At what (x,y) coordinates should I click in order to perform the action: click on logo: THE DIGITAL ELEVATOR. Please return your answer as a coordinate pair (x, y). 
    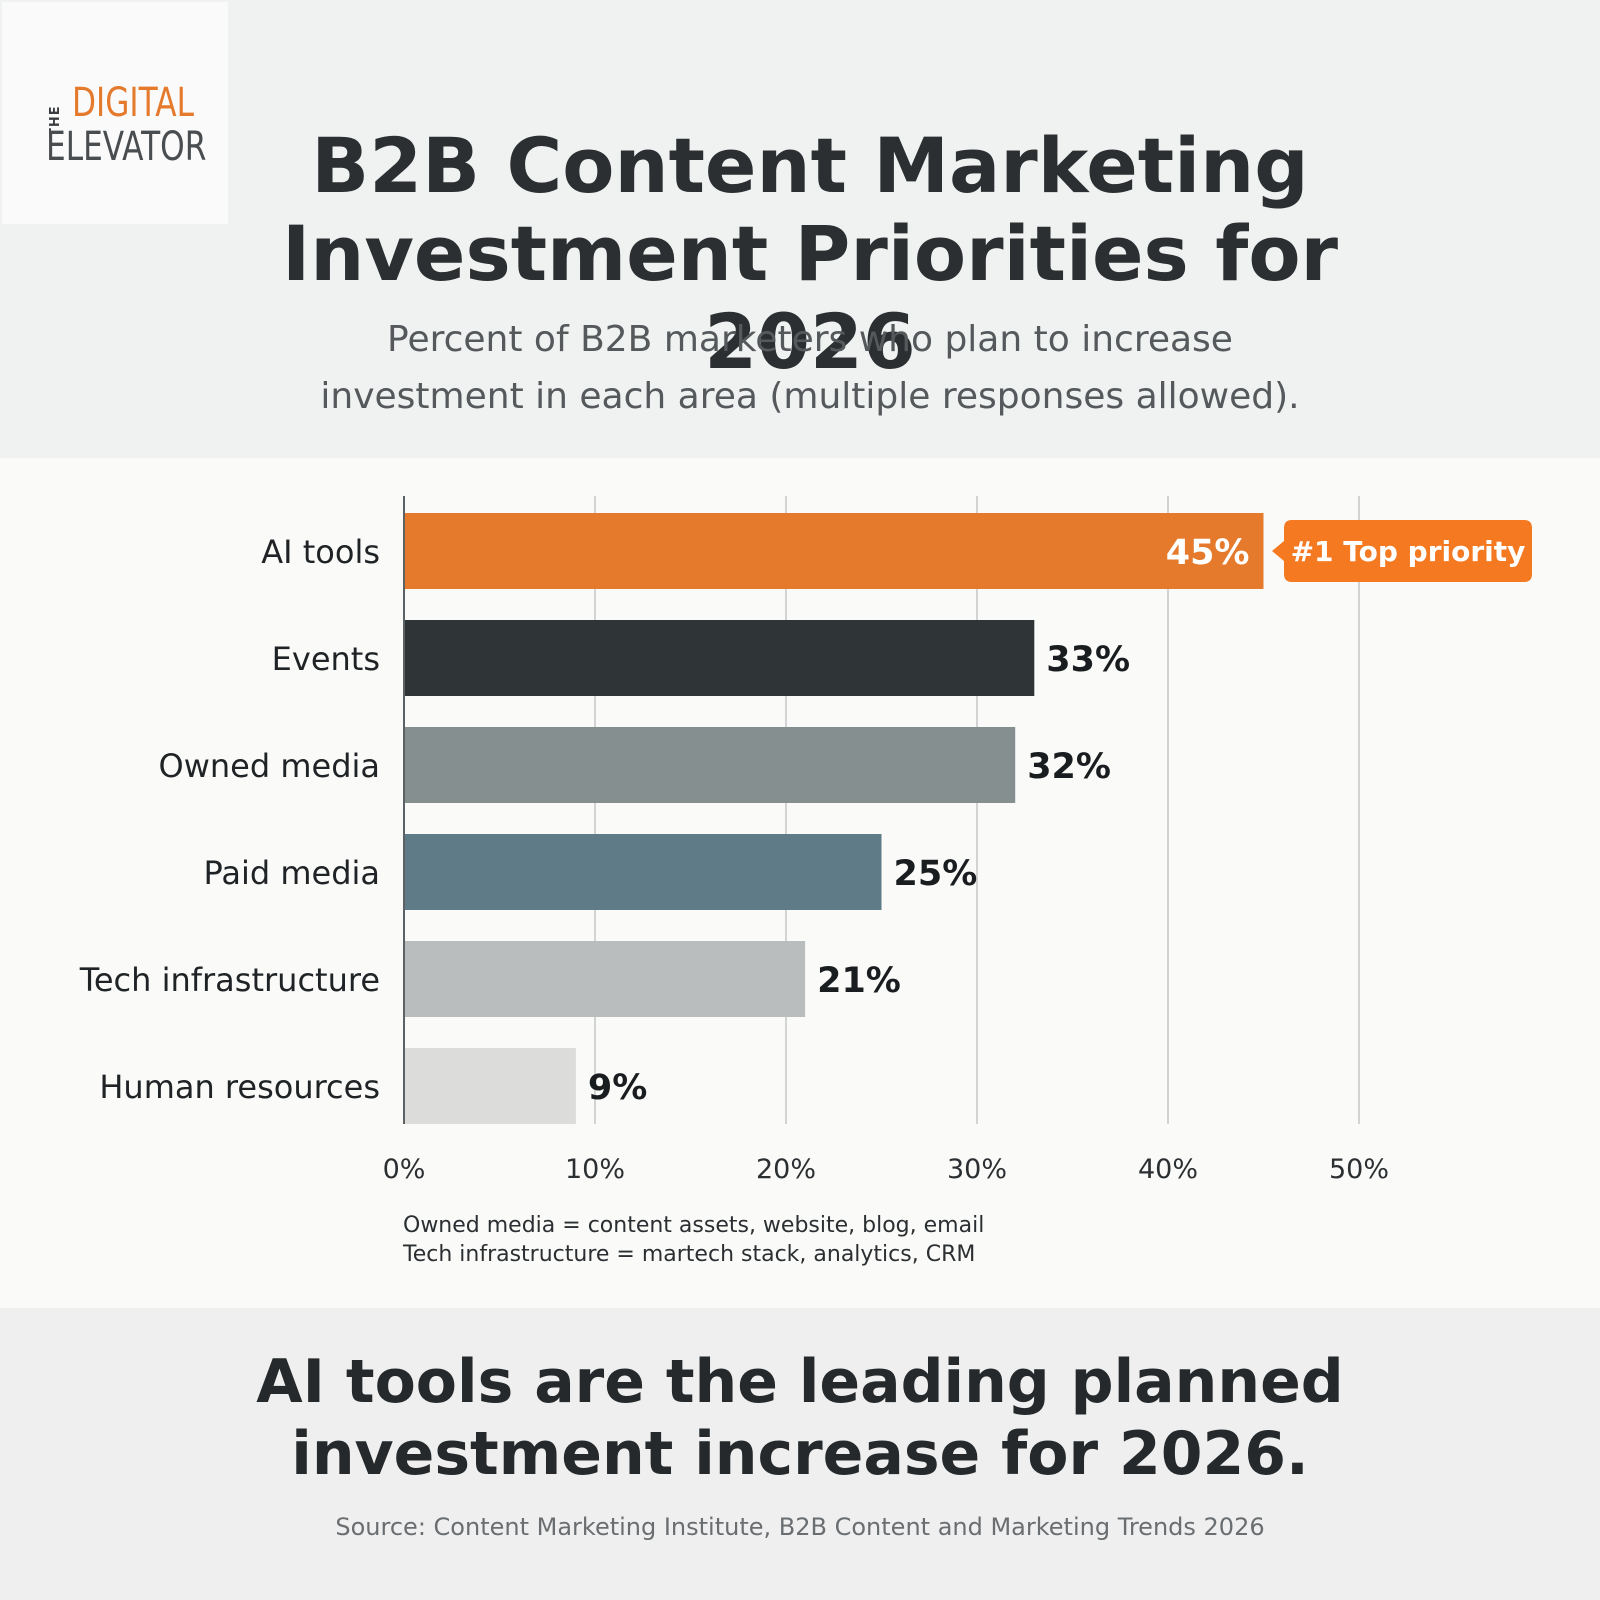
    Looking at the image, I should click on (115, 113).